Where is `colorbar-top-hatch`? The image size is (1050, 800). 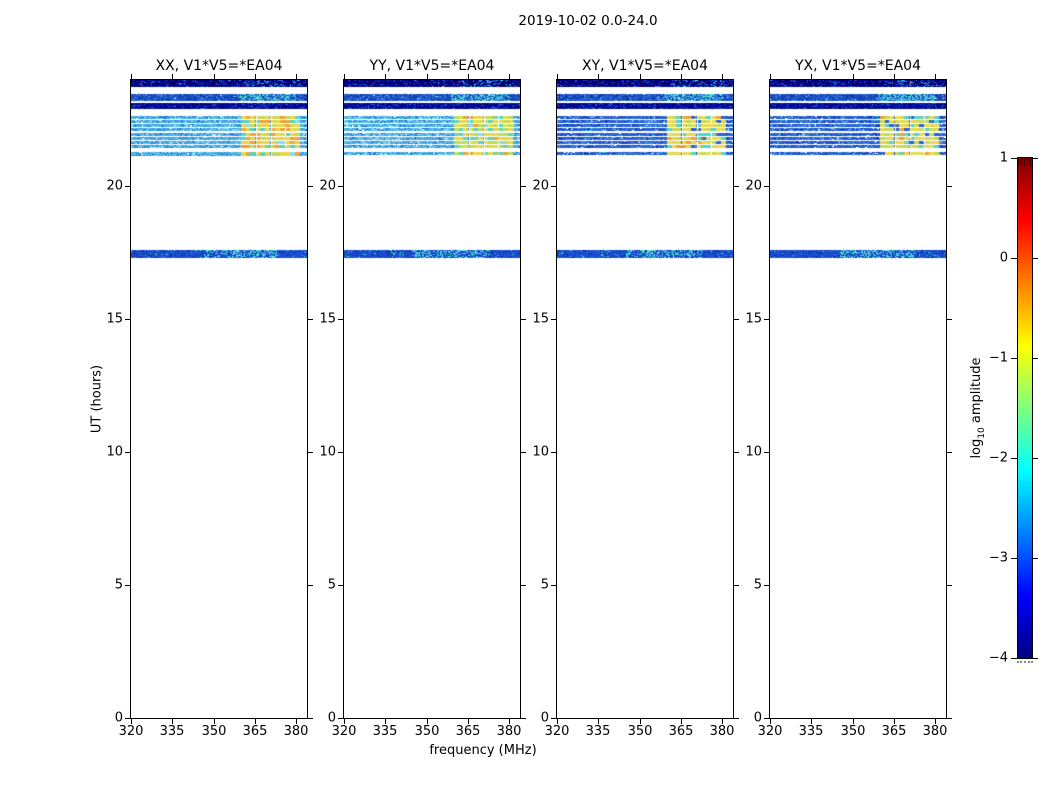
colorbar-top-hatch is located at coordinates (1025, 162).